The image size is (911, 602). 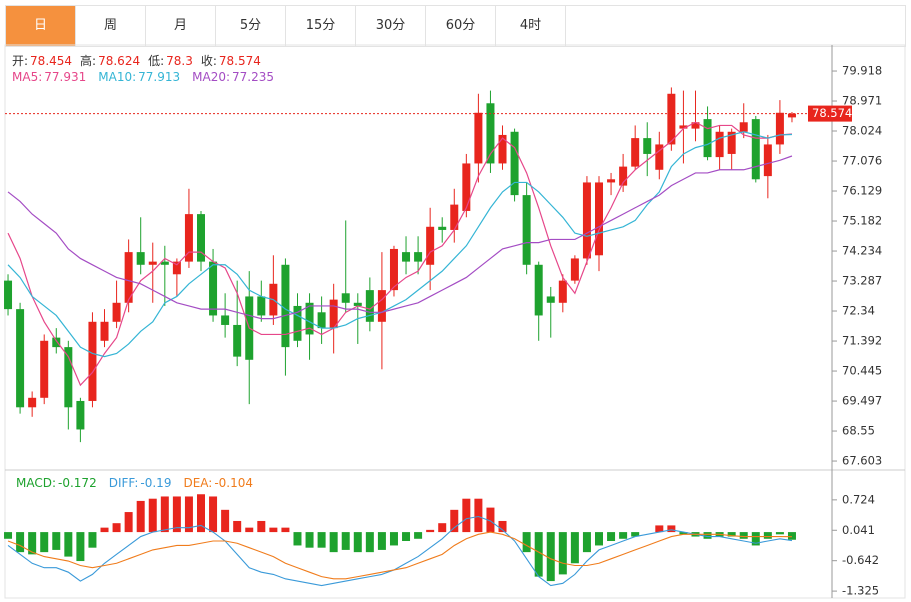 What do you see at coordinates (88, 61) in the screenshot?
I see `ohlc-label: 高:` at bounding box center [88, 61].